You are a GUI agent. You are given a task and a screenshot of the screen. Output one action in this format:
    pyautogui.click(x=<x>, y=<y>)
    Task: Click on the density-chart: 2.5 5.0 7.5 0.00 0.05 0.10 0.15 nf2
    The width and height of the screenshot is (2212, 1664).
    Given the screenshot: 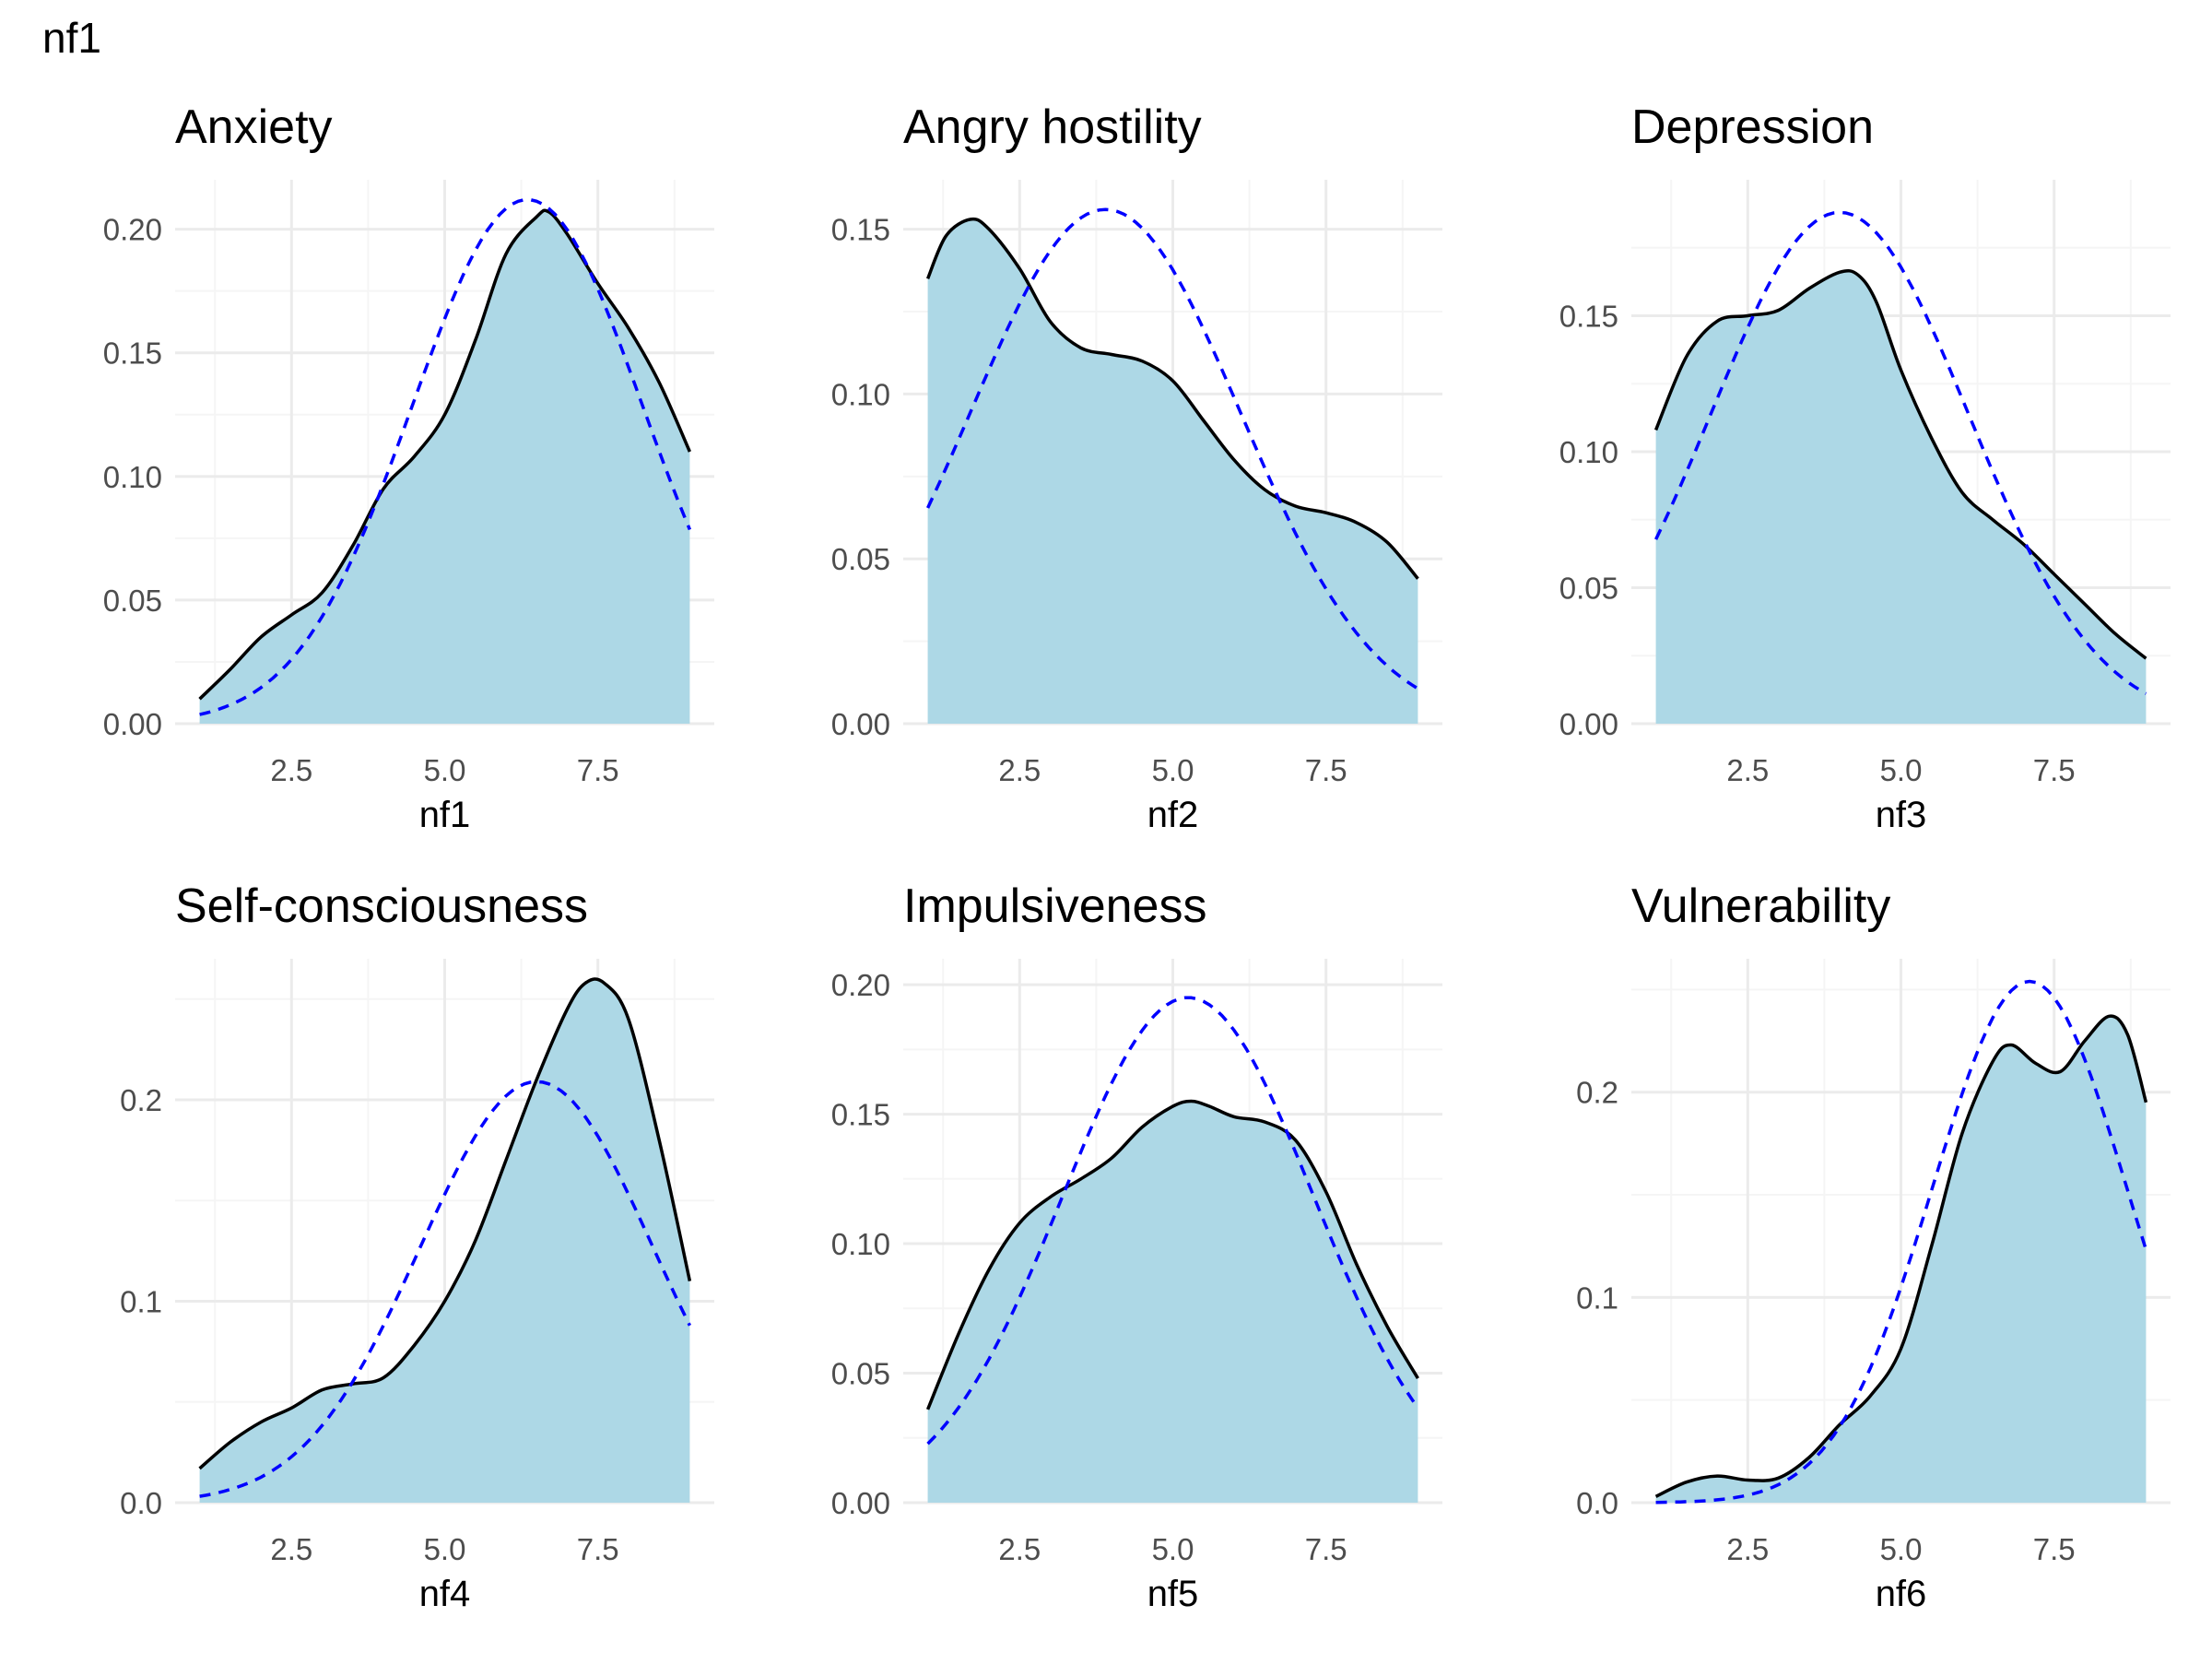 What is the action you would take?
    pyautogui.click(x=1136, y=507)
    